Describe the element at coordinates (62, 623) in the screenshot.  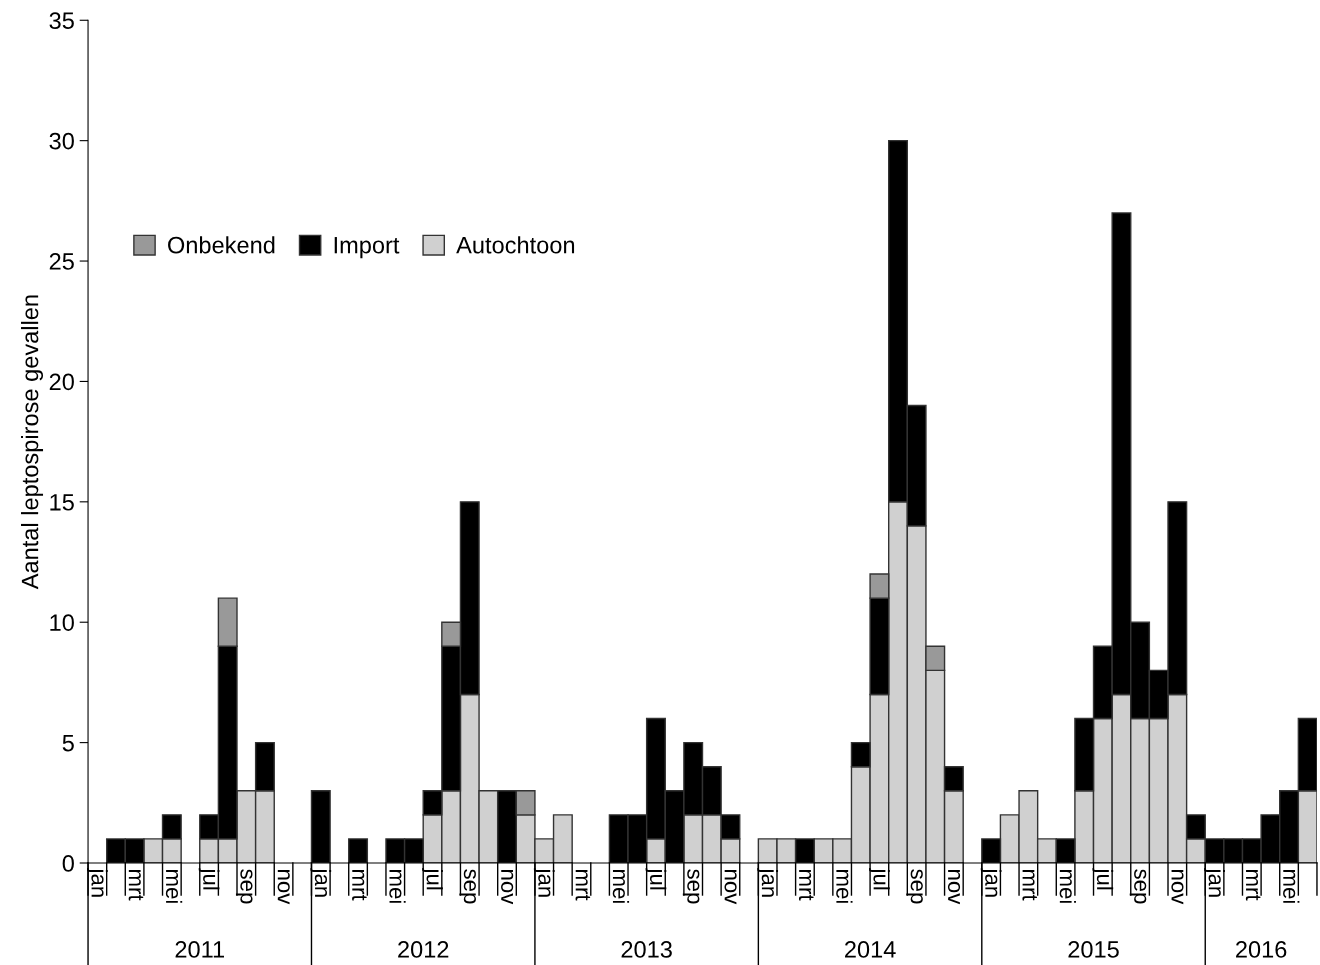
I see `y-tick-label: 10` at that location.